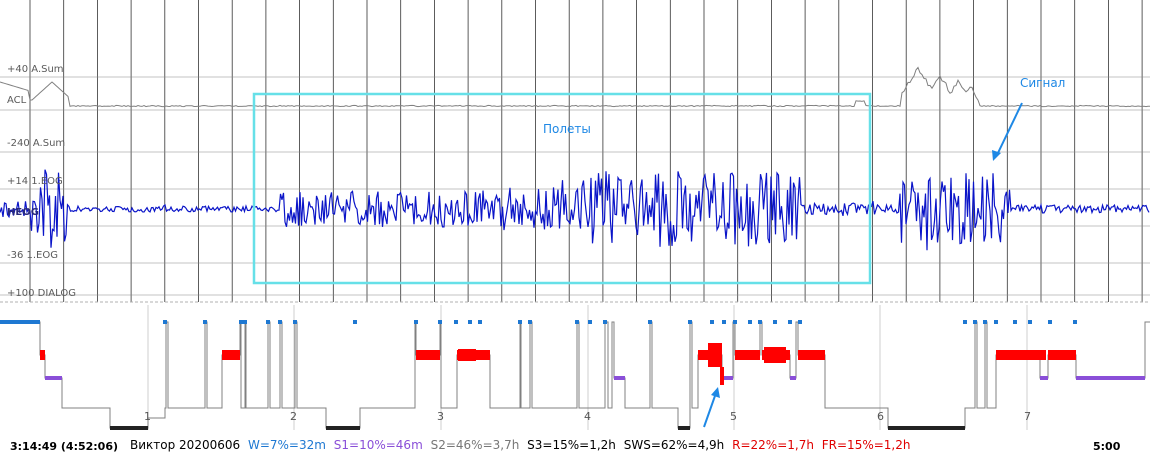 The height and width of the screenshot is (460, 1150). Describe the element at coordinates (20, 322) in the screenshot. I see `stage-block-w` at that location.